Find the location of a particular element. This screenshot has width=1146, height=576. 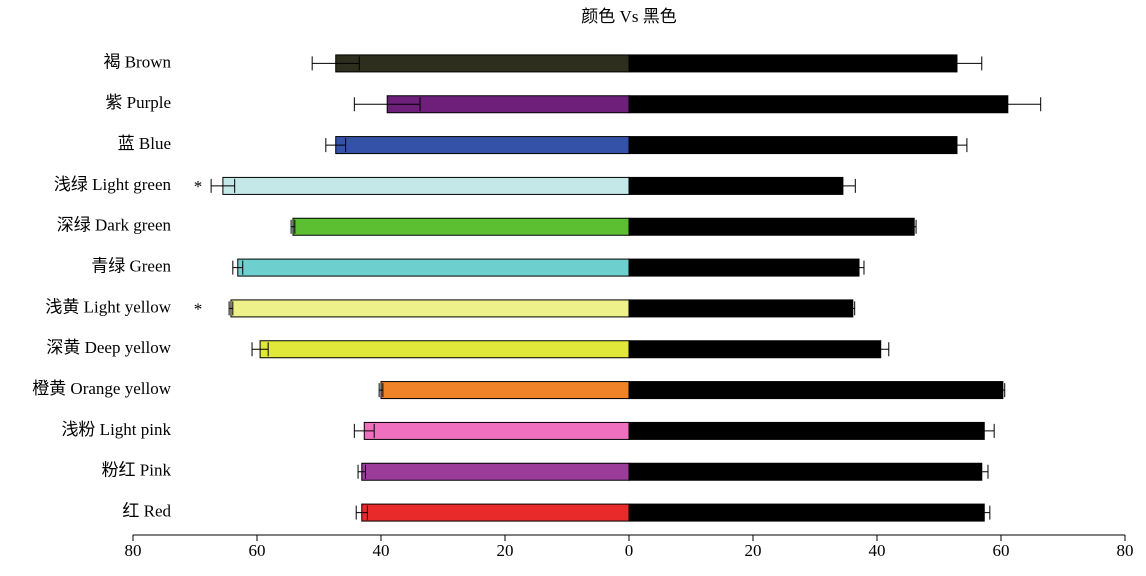

category-label: 红 Red is located at coordinates (146, 510).